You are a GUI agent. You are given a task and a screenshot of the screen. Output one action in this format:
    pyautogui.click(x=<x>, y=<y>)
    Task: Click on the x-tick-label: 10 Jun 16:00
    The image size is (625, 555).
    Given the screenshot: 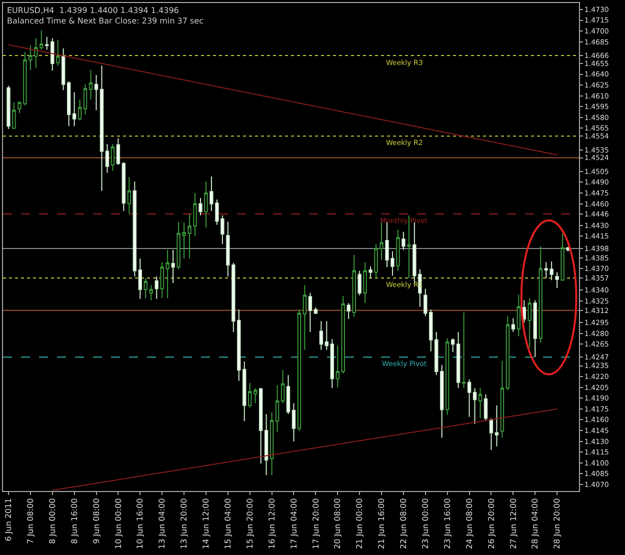 What is the action you would take?
    pyautogui.click(x=140, y=524)
    